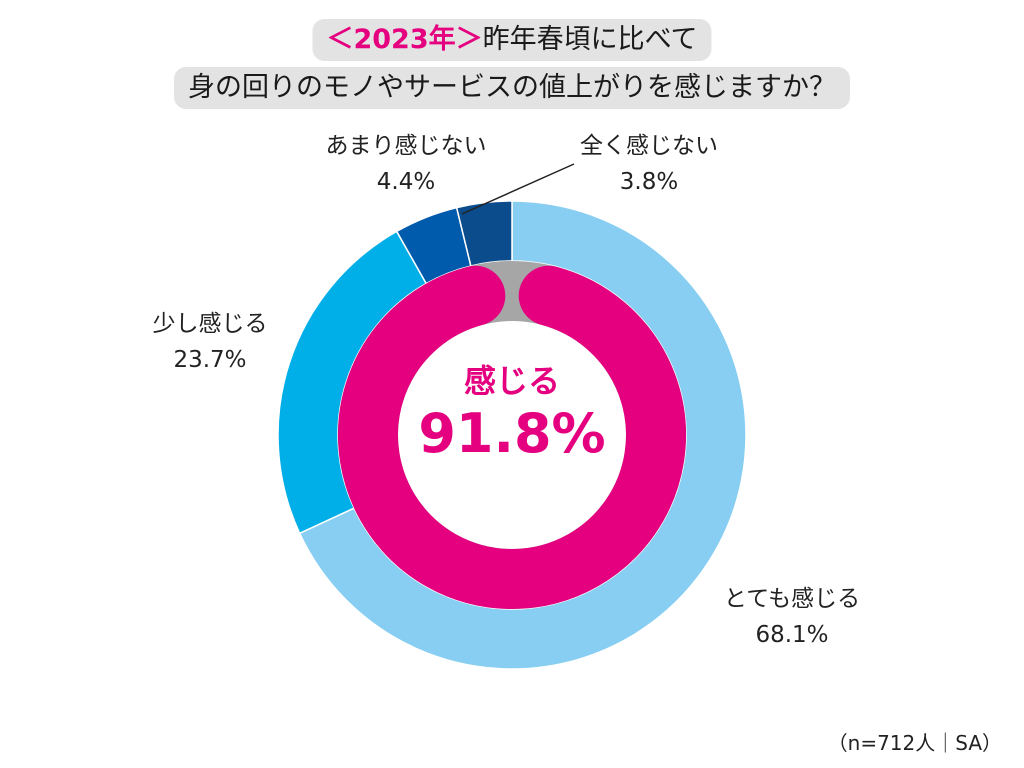 The image size is (1024, 768). Describe the element at coordinates (210, 360) in the screenshot. I see `label-sukoshi-value: 23.7%` at that location.